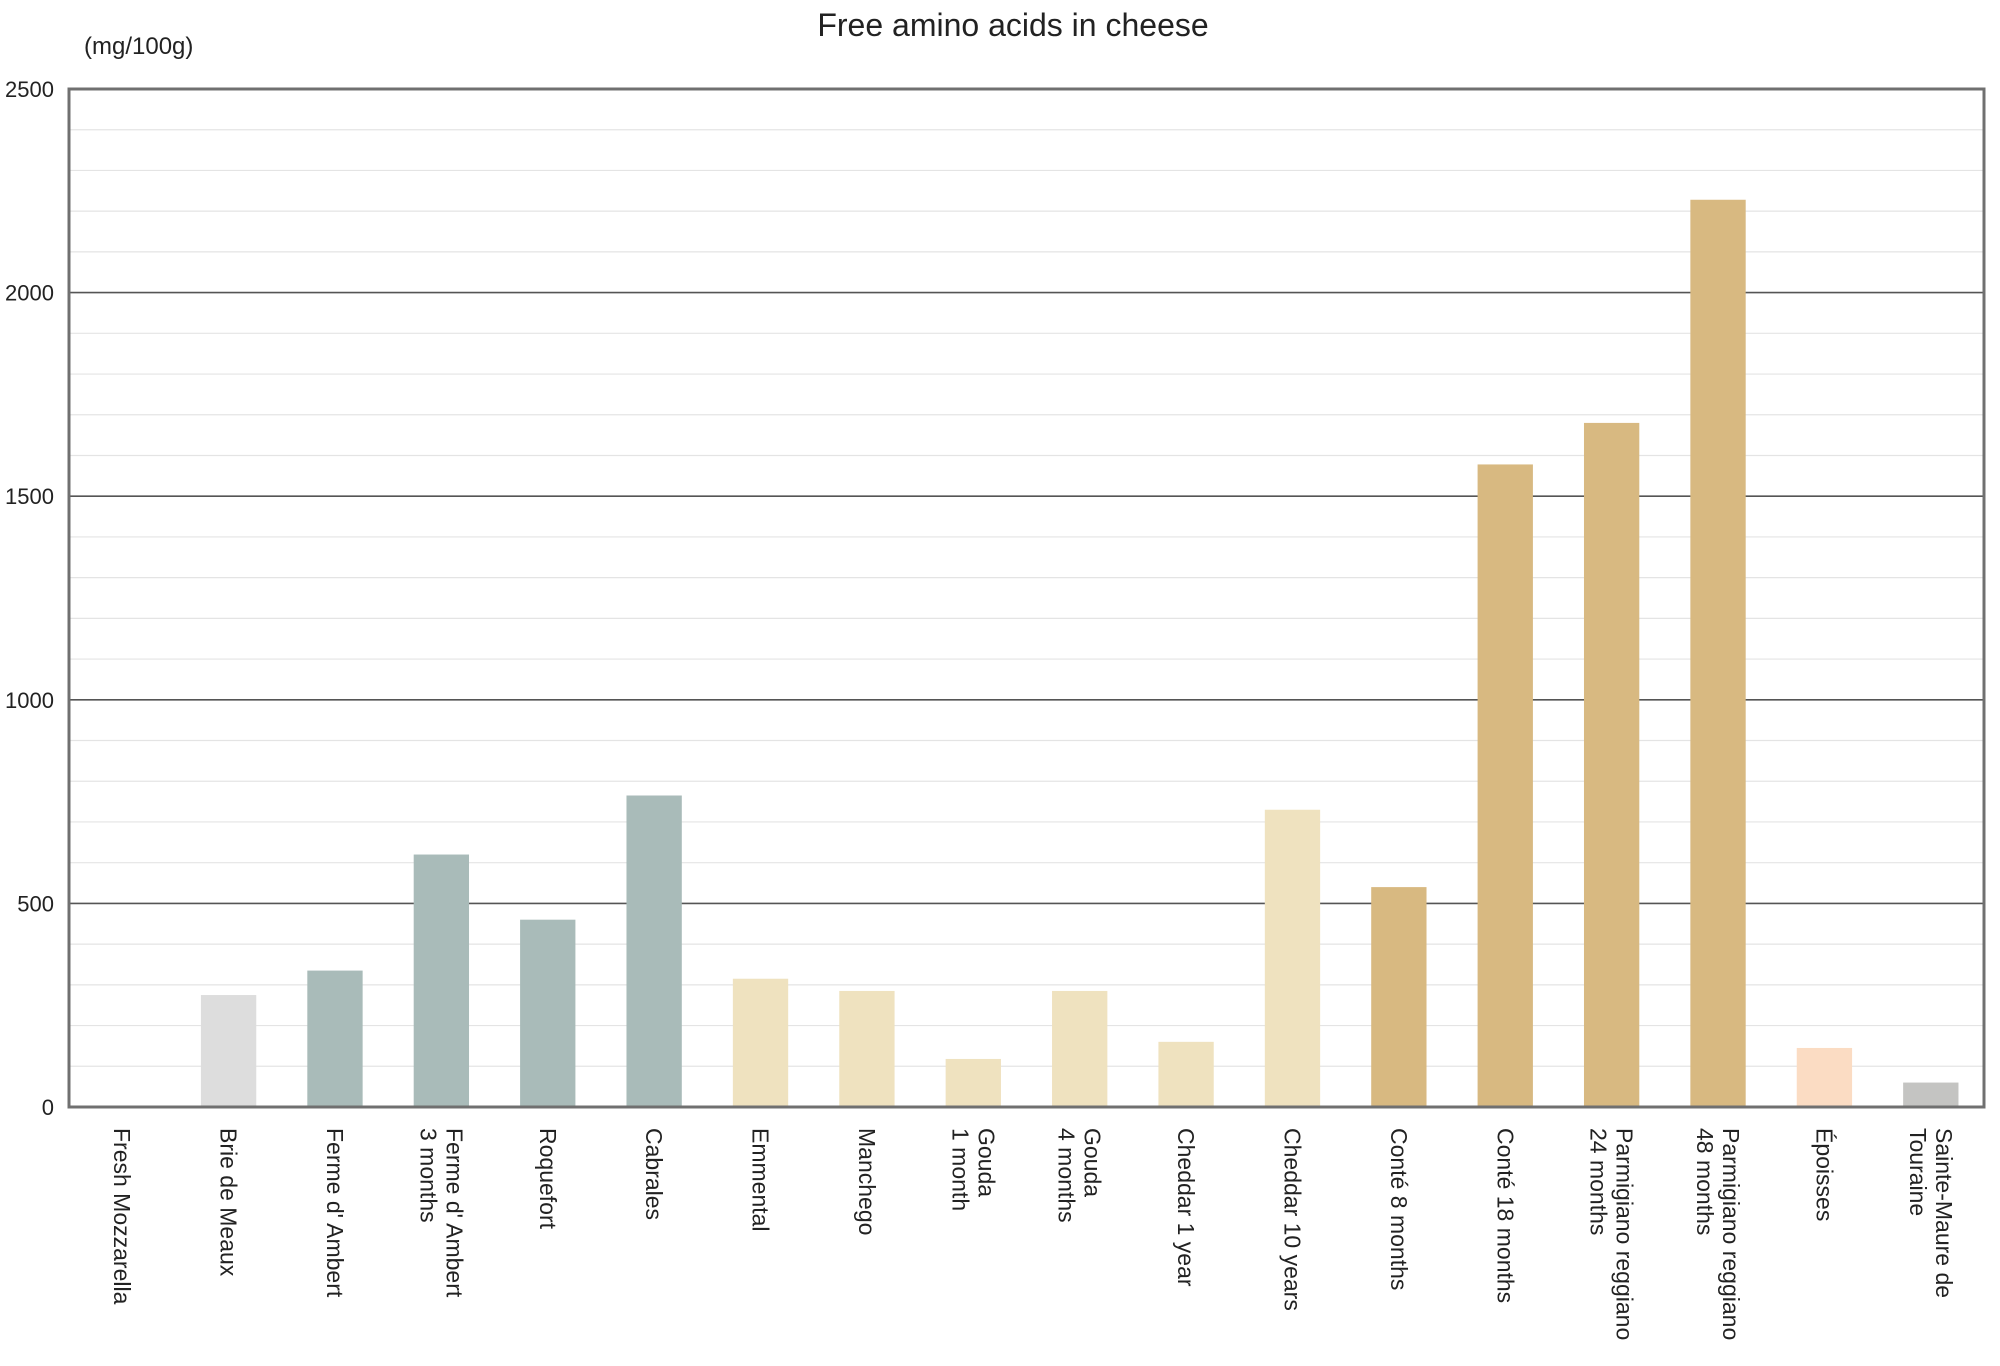 This screenshot has width=2000, height=1366. I want to click on x-tick-label-line: Cabrales, so click(654, 1174).